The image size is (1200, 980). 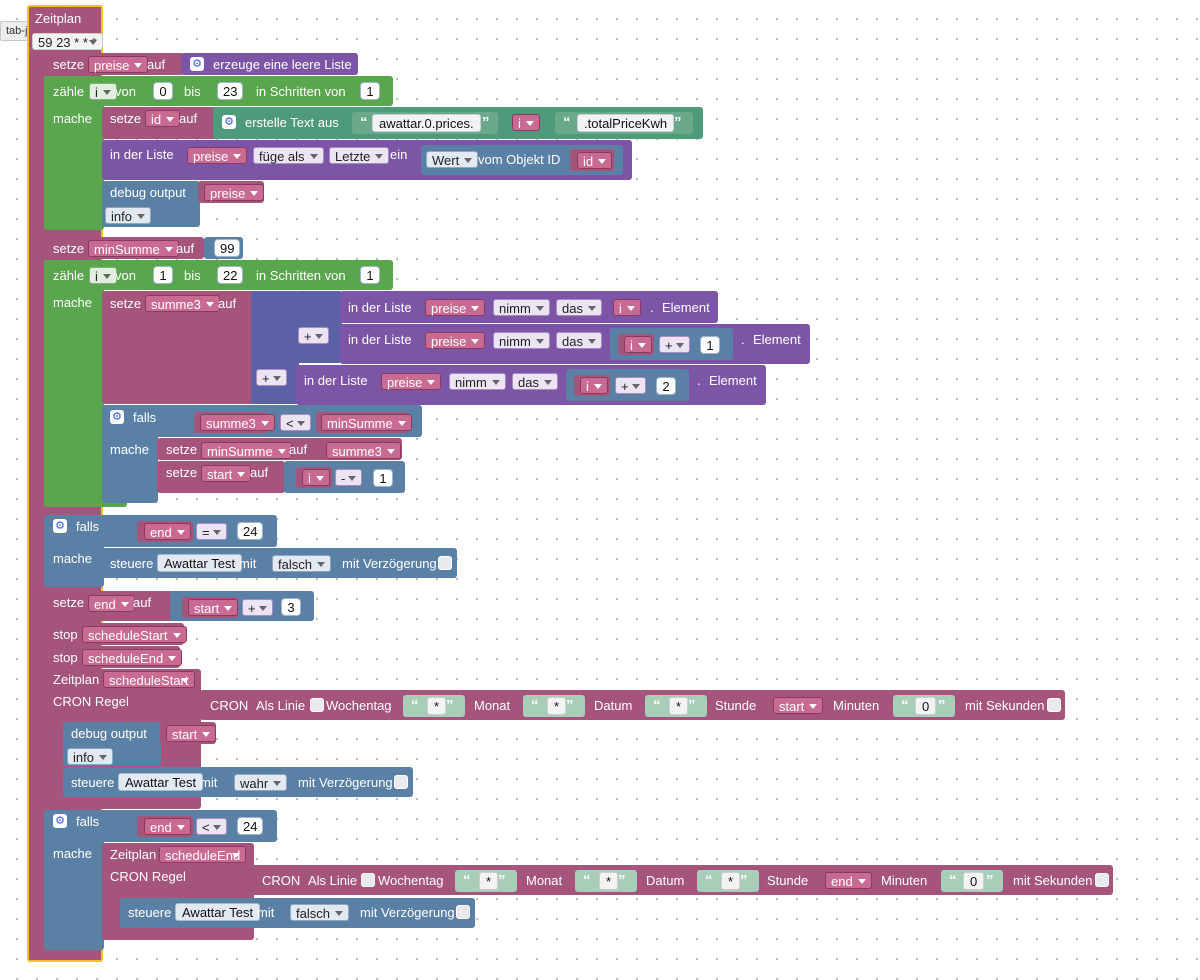 What do you see at coordinates (211, 531) in the screenshot?
I see `compare-operator-dropdown: =` at bounding box center [211, 531].